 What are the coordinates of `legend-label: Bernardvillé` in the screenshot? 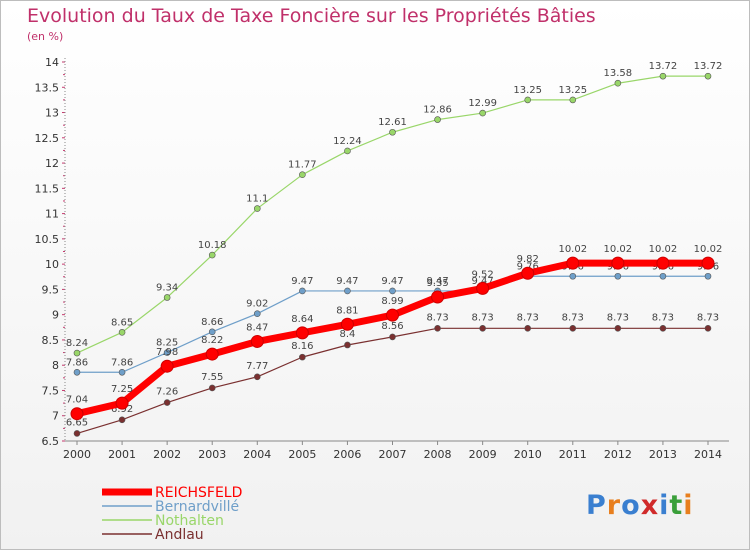 It's located at (197, 507).